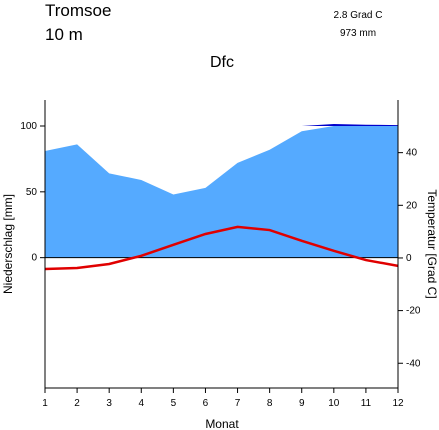 This screenshot has height=430, width=439. I want to click on x-tick-label: 9, so click(302, 403).